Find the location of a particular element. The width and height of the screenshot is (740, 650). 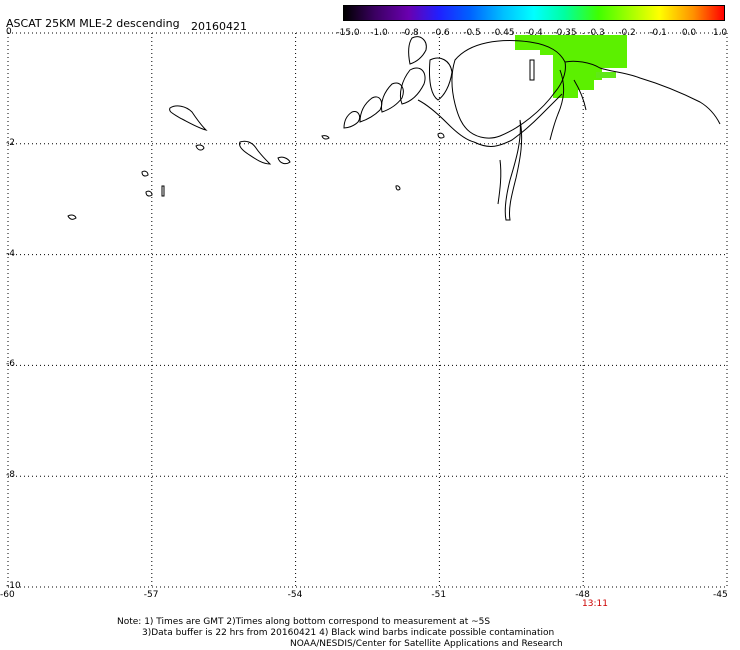

y-tick-label: -8 is located at coordinates (10, 475).